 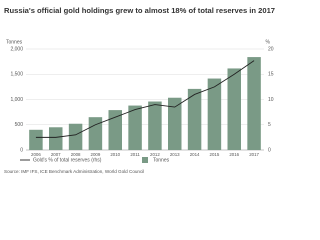 What do you see at coordinates (67, 160) in the screenshot?
I see `legend-label: Gold's % of total reserves (rhs)` at bounding box center [67, 160].